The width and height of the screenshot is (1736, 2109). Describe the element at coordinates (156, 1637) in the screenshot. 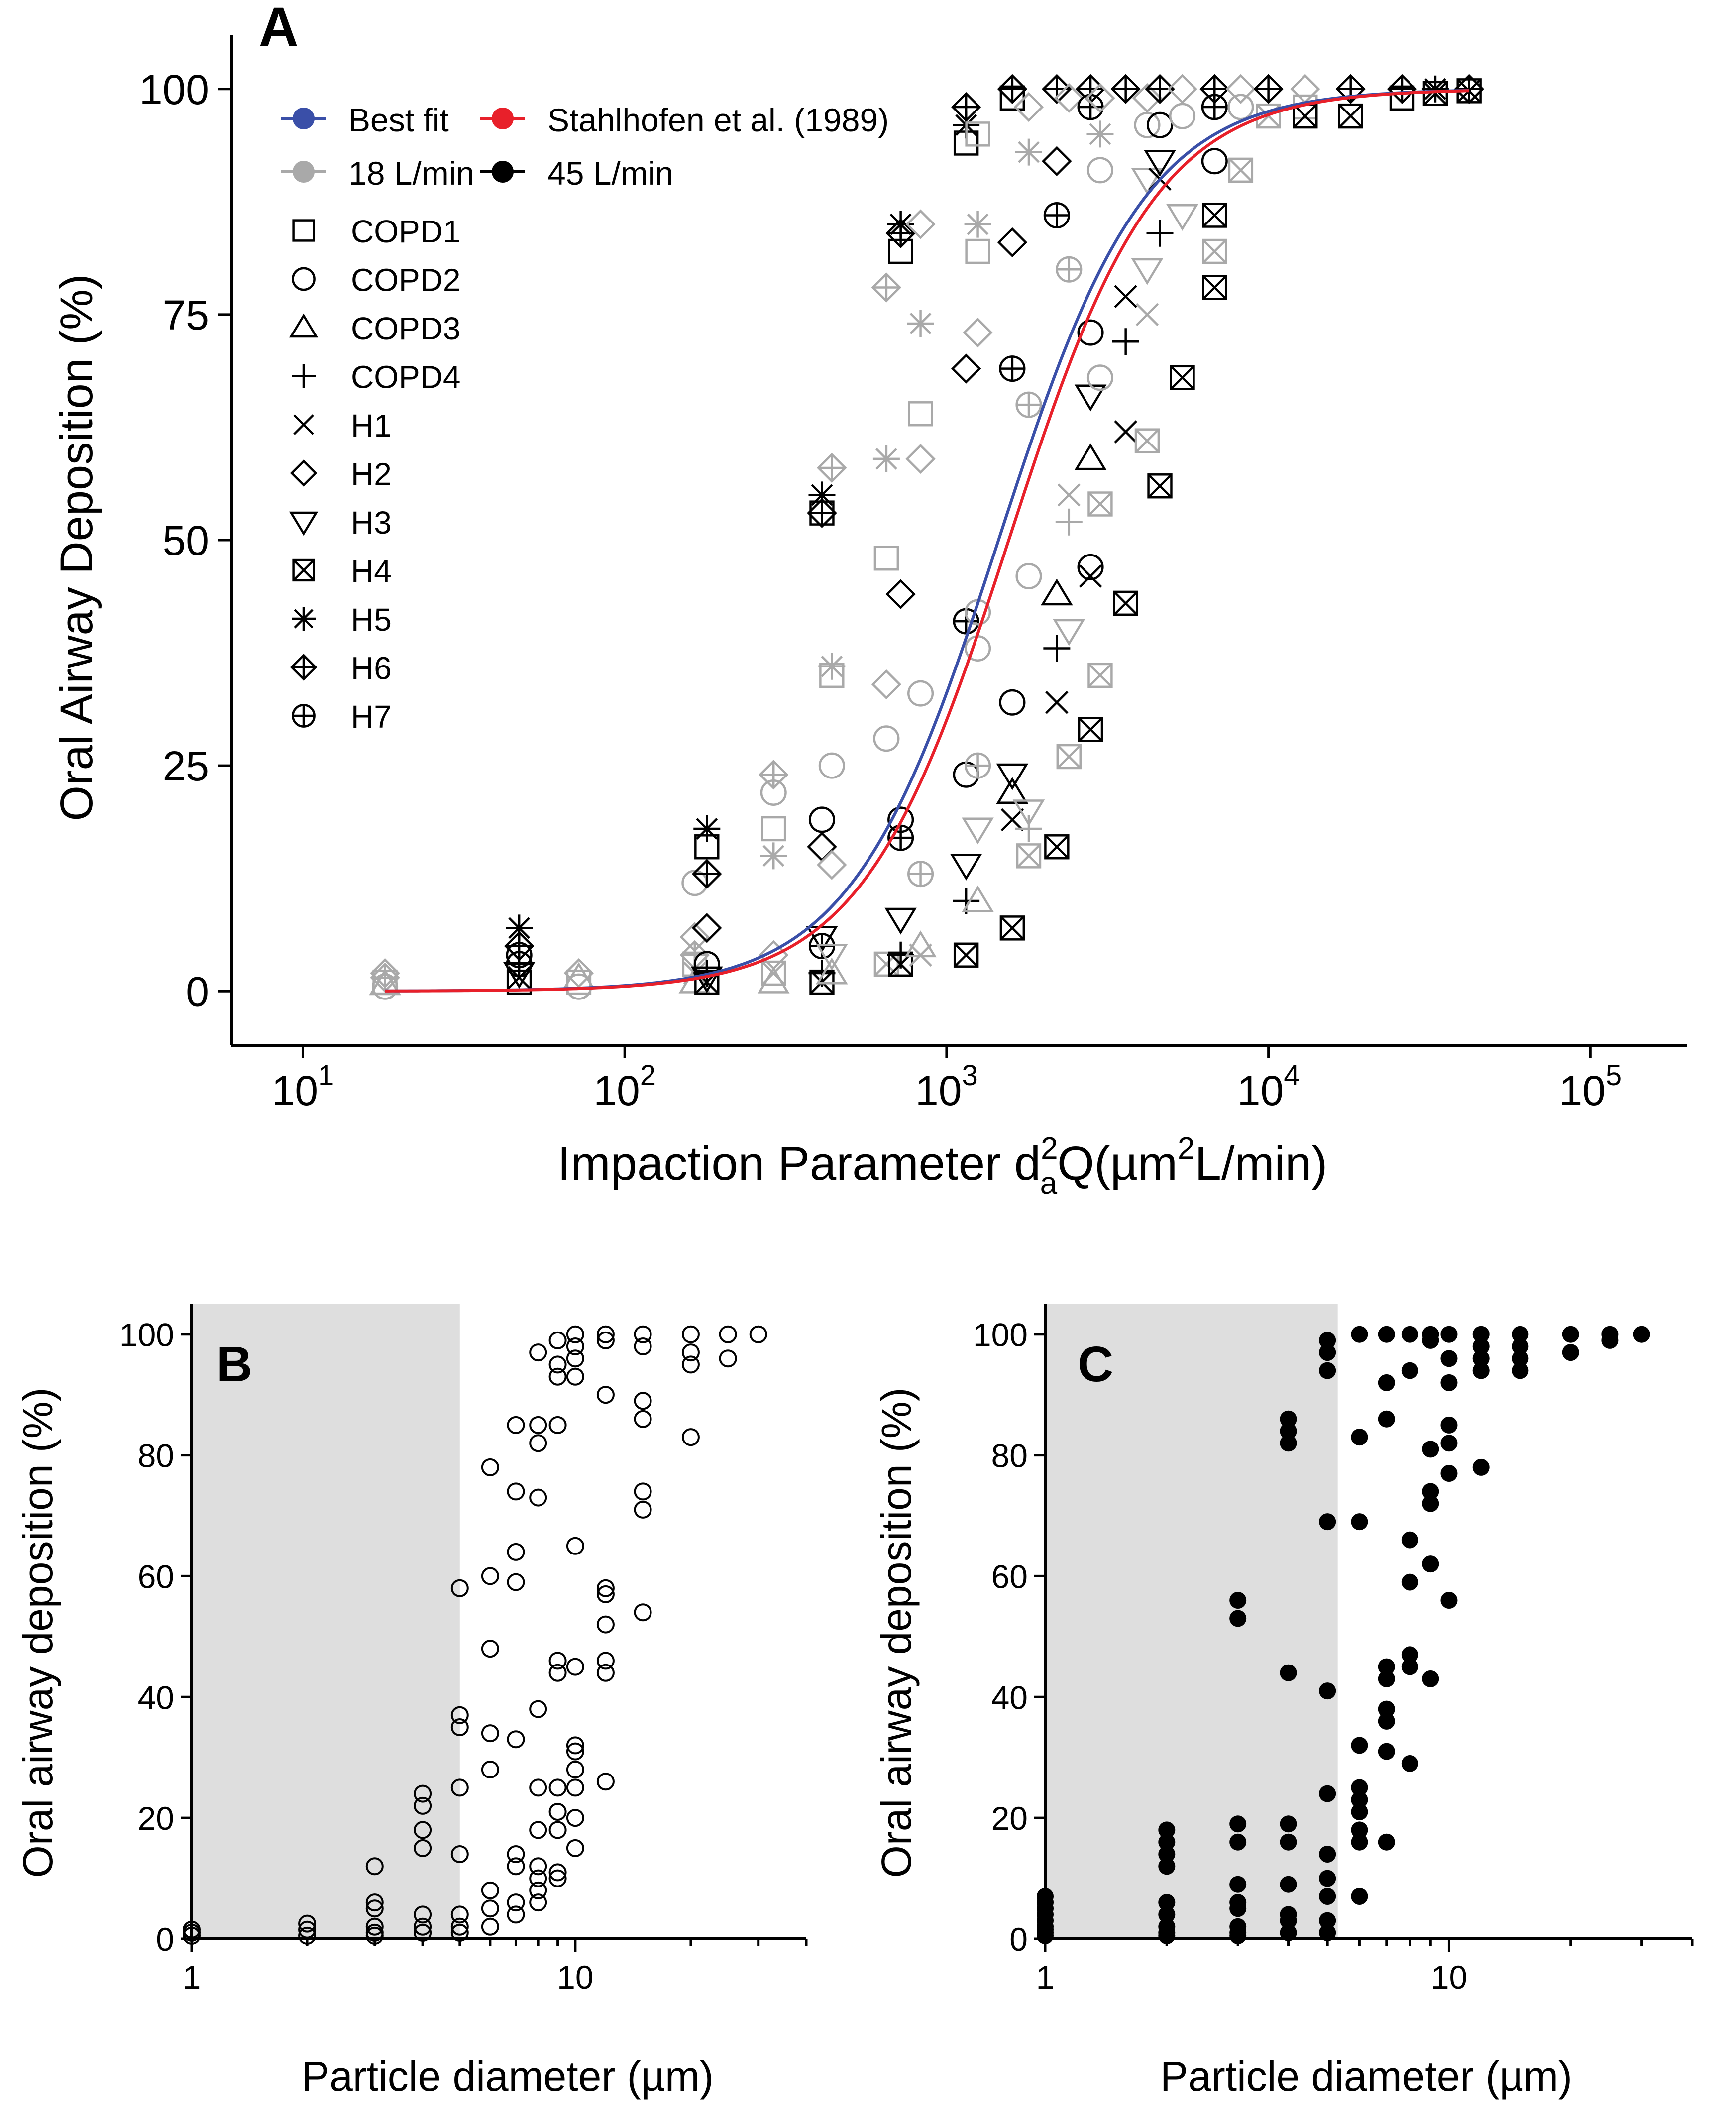

I see `panel-b-y-ticks: 0 20 40 60 80 100` at that location.